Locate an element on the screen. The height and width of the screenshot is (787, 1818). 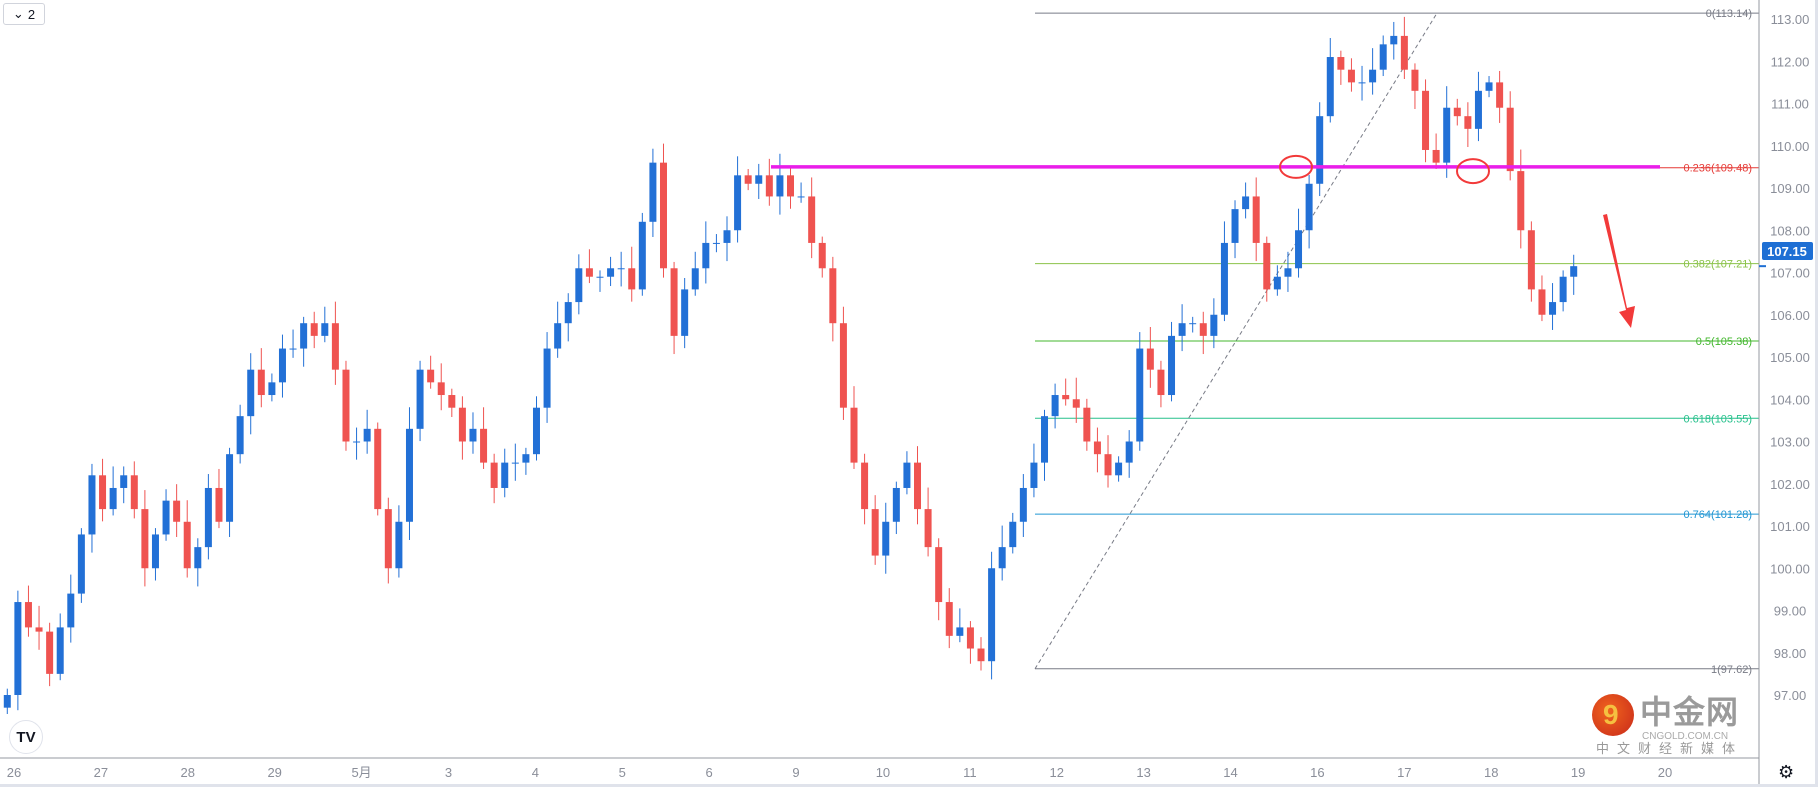
drawings is located at coordinates (1215, 241).